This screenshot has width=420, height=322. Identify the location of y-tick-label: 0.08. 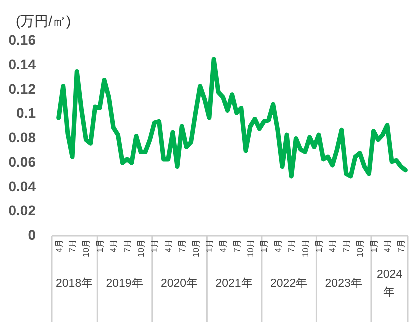
(22, 138).